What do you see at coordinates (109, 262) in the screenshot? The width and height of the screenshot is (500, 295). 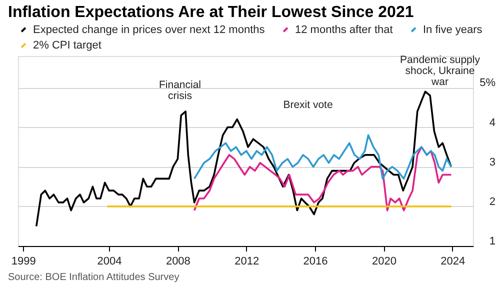 I see `x-tick-label: 2004` at bounding box center [109, 262].